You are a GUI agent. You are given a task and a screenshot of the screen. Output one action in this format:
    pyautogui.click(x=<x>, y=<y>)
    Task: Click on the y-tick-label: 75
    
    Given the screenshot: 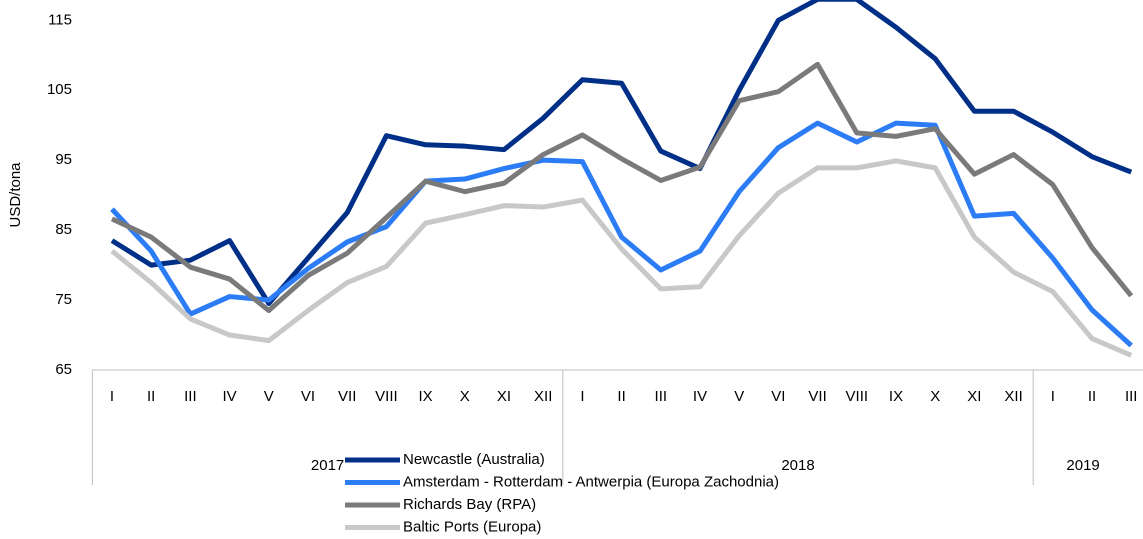 What is the action you would take?
    pyautogui.click(x=63, y=299)
    